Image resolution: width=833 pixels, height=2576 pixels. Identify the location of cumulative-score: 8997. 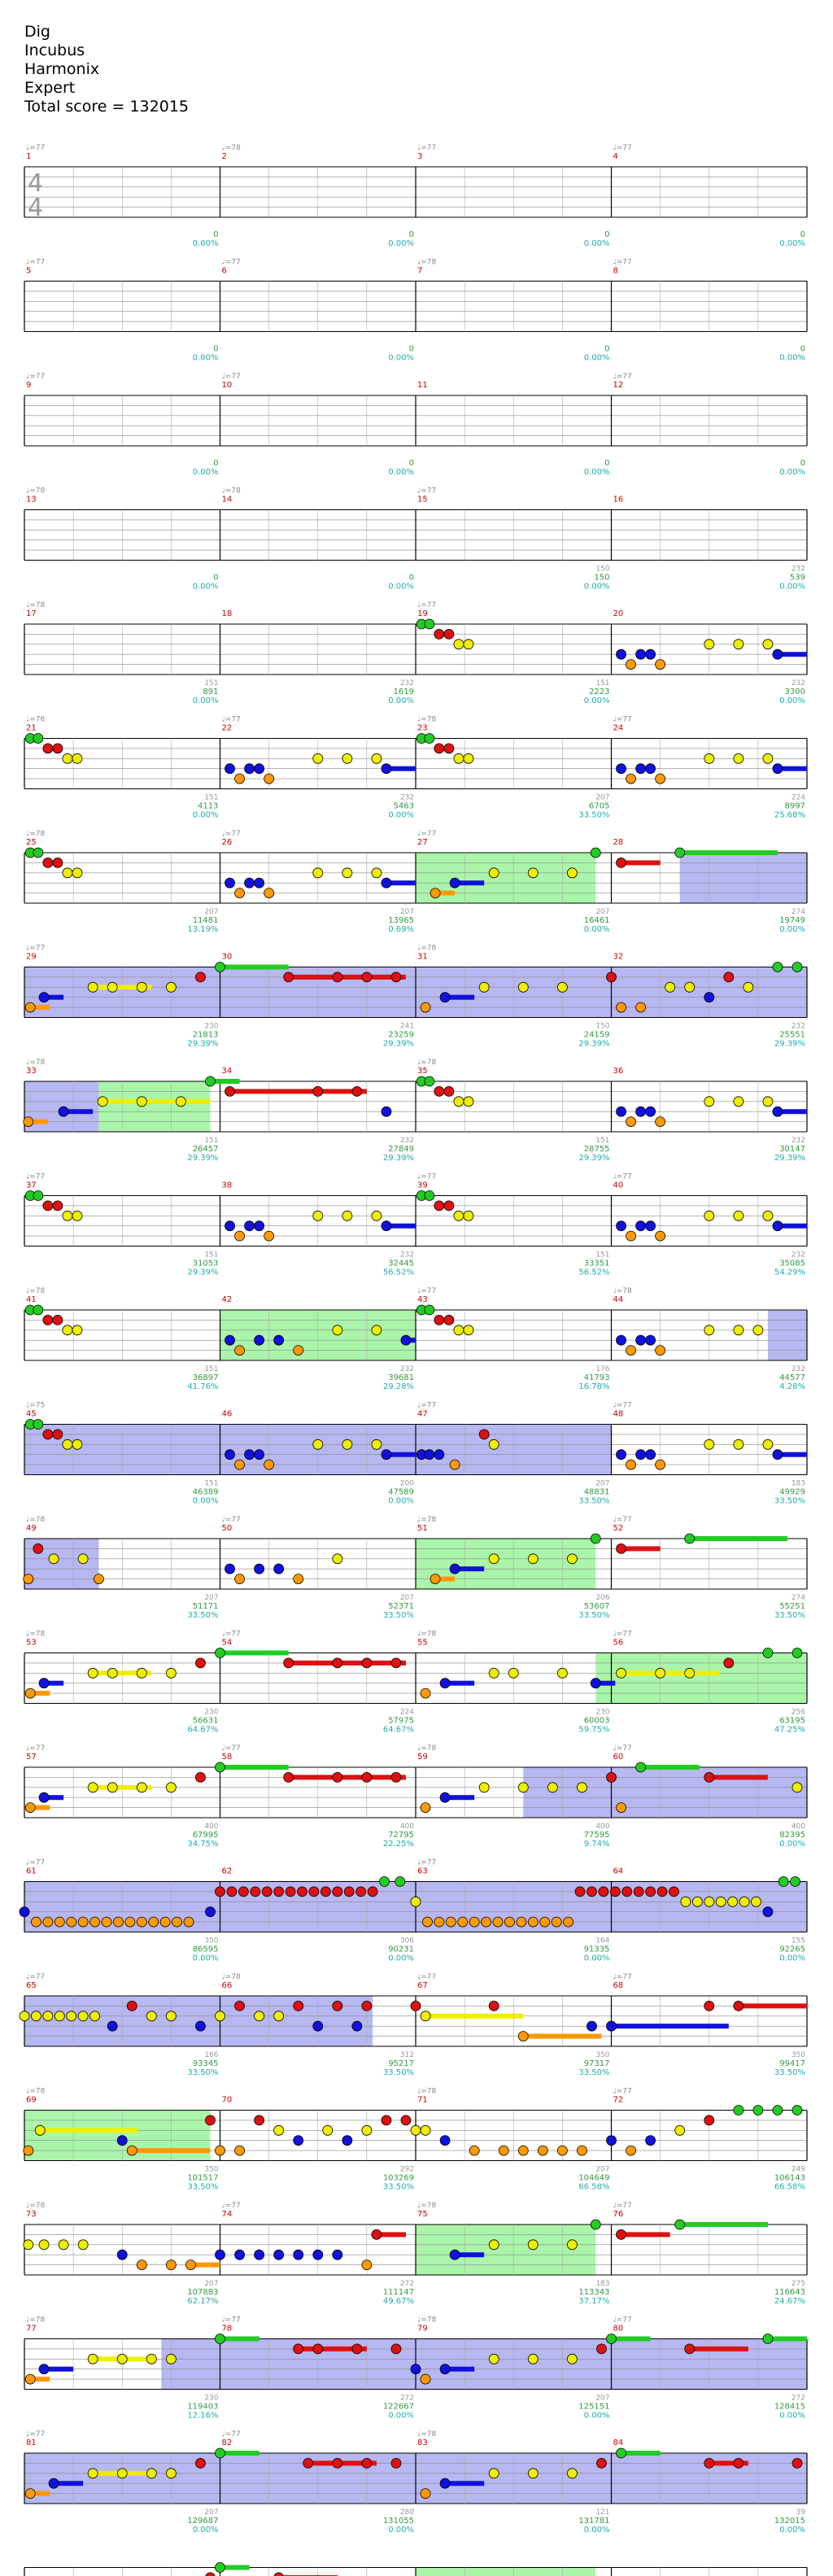
(795, 806).